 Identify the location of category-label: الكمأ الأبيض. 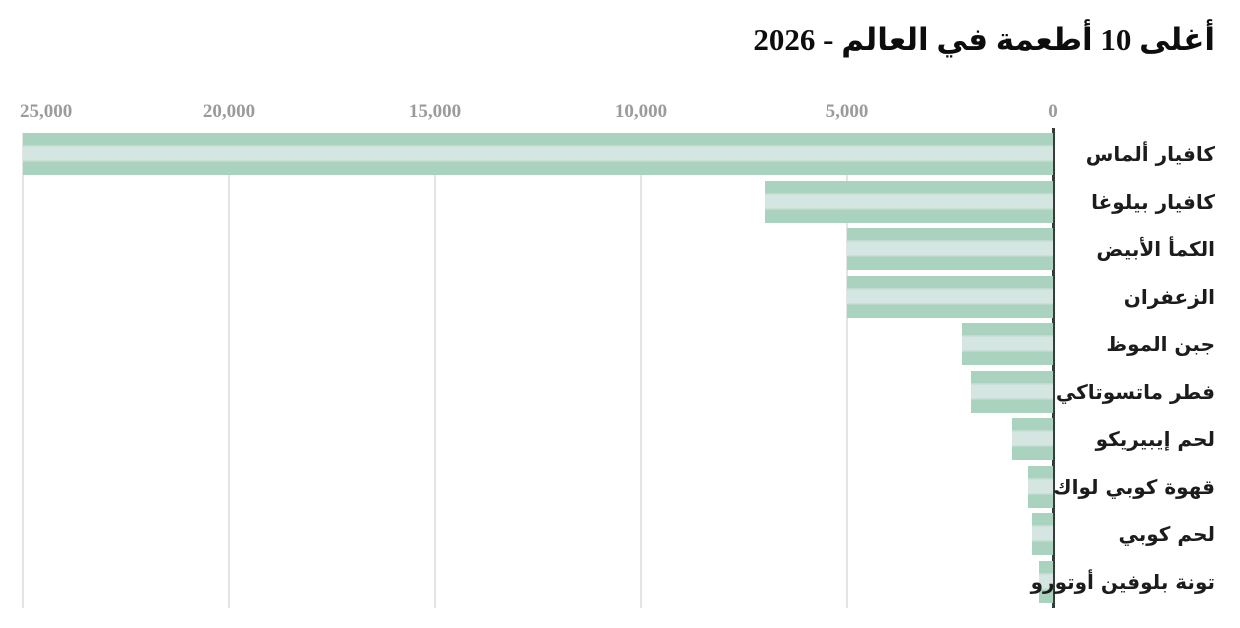
(1155, 249).